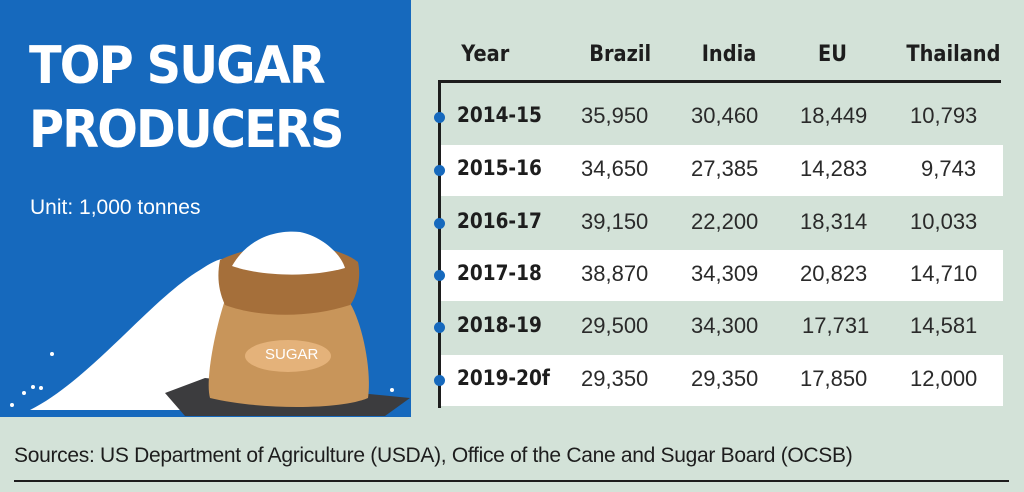  I want to click on cell-year: 2014-15, so click(499, 115).